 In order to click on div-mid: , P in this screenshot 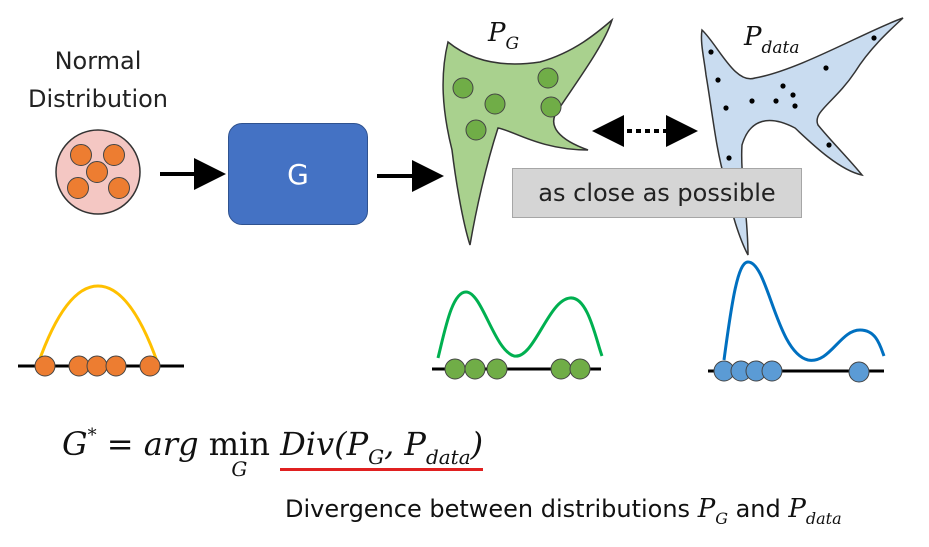, I will do `click(405, 444)`.